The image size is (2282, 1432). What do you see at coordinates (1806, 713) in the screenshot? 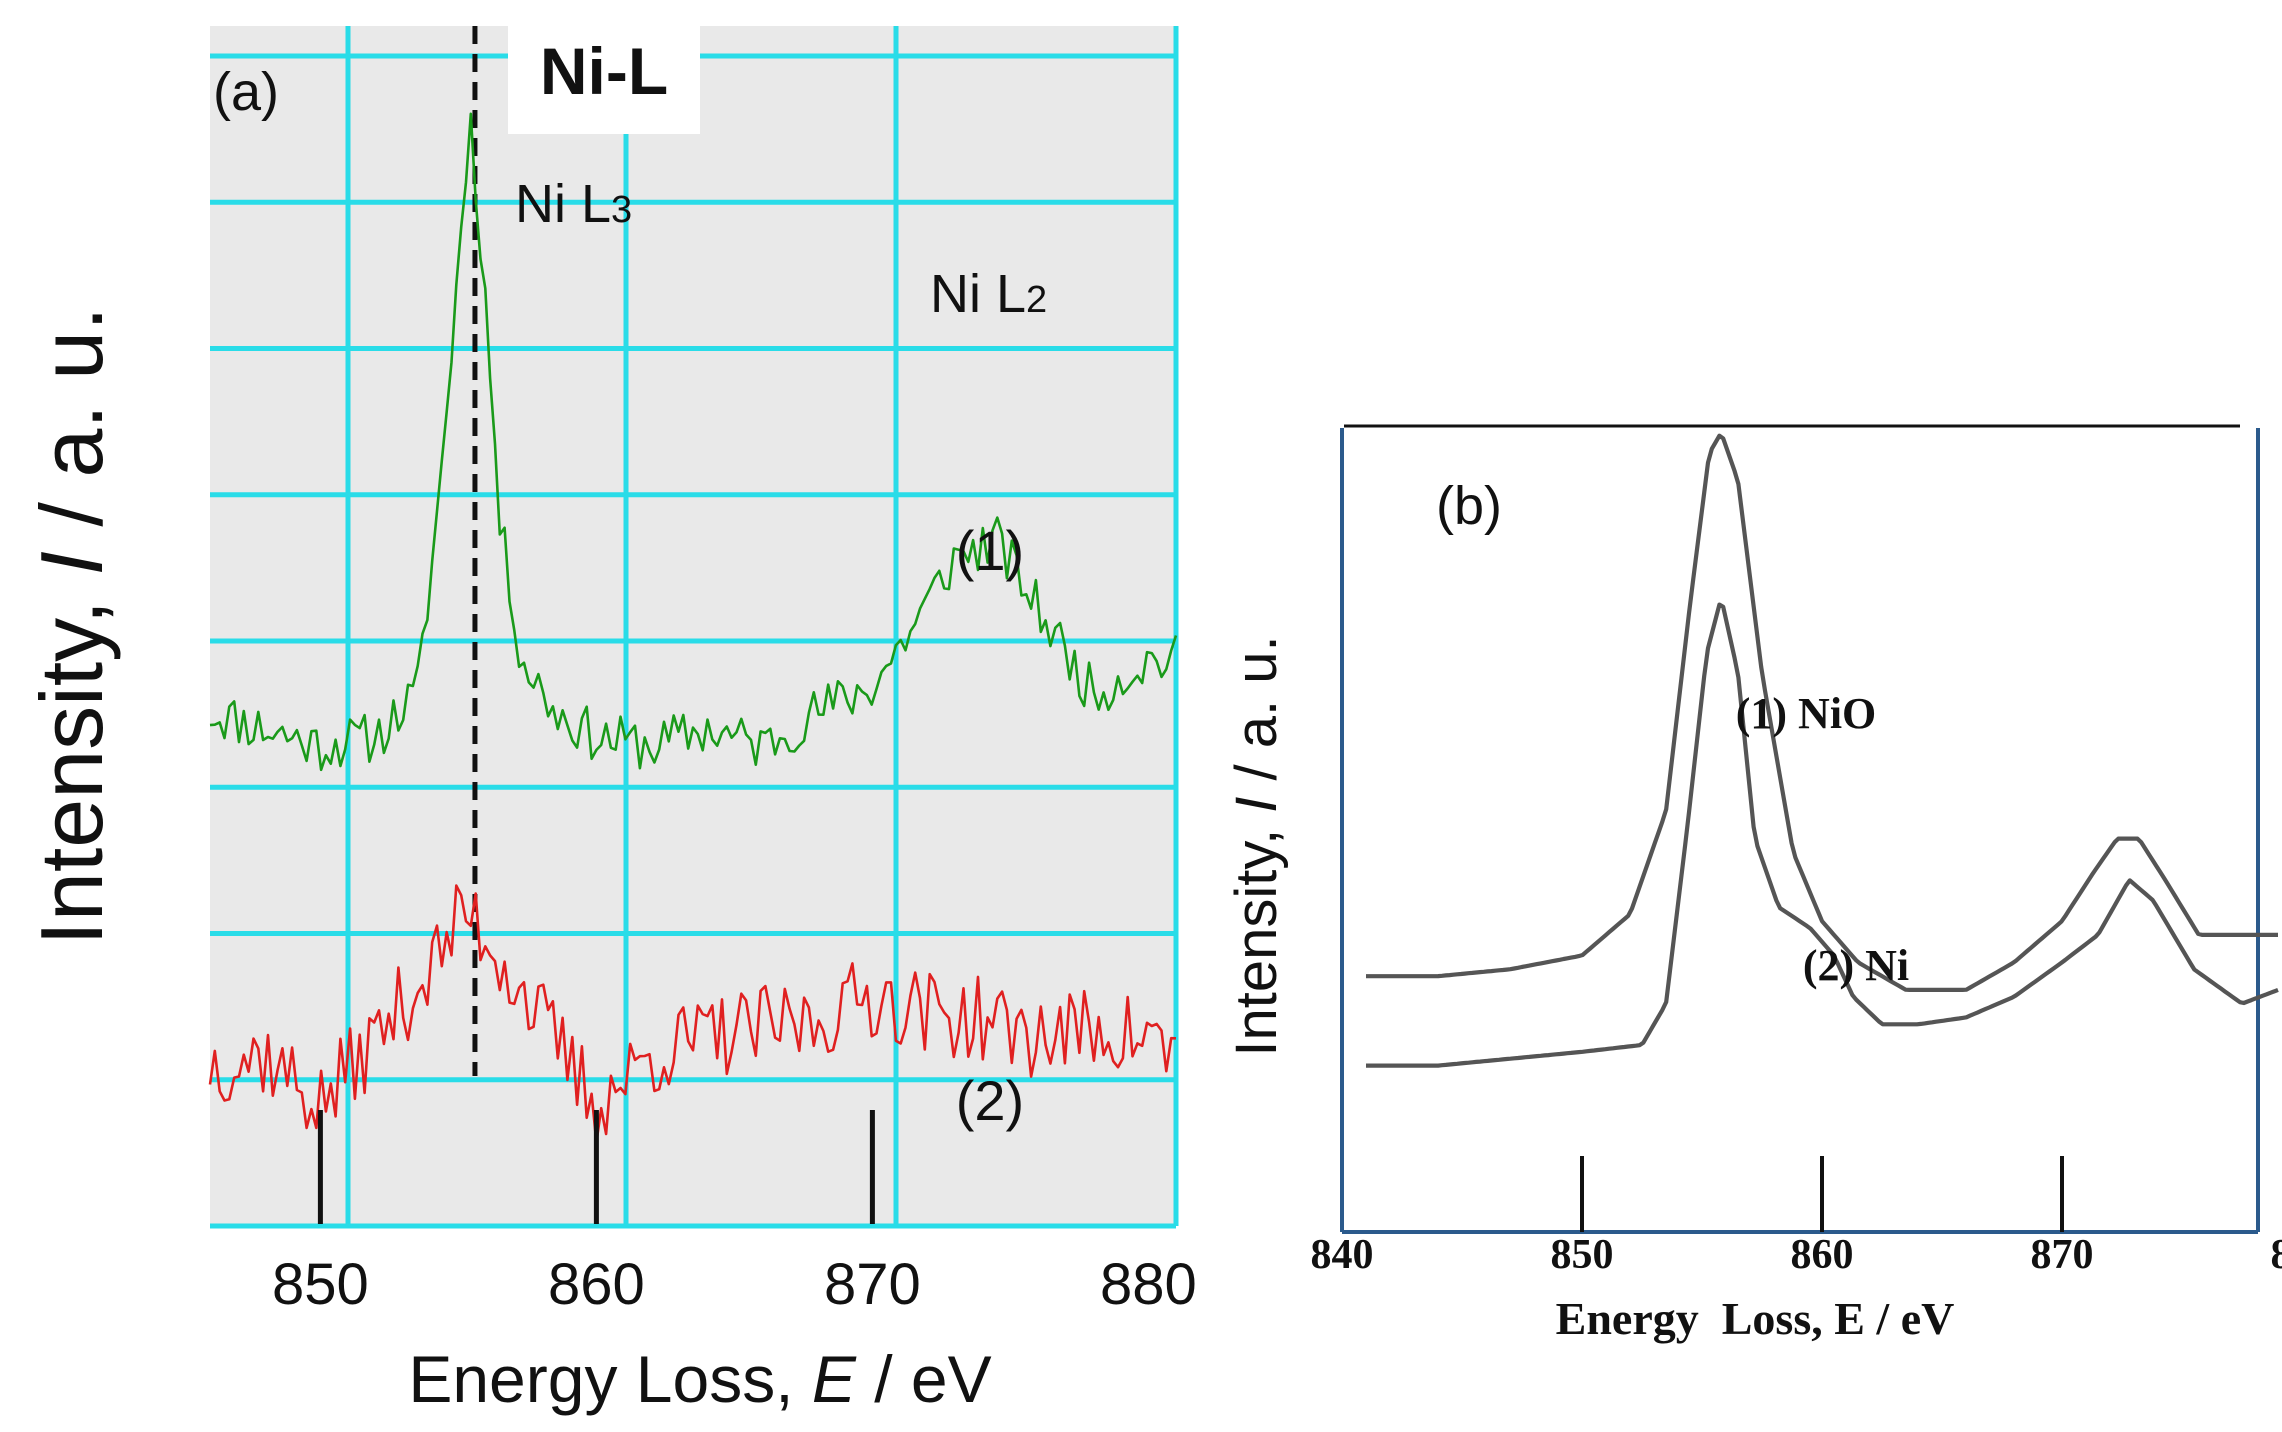
I see `panel-b-series-label-1: (1) NiO` at bounding box center [1806, 713].